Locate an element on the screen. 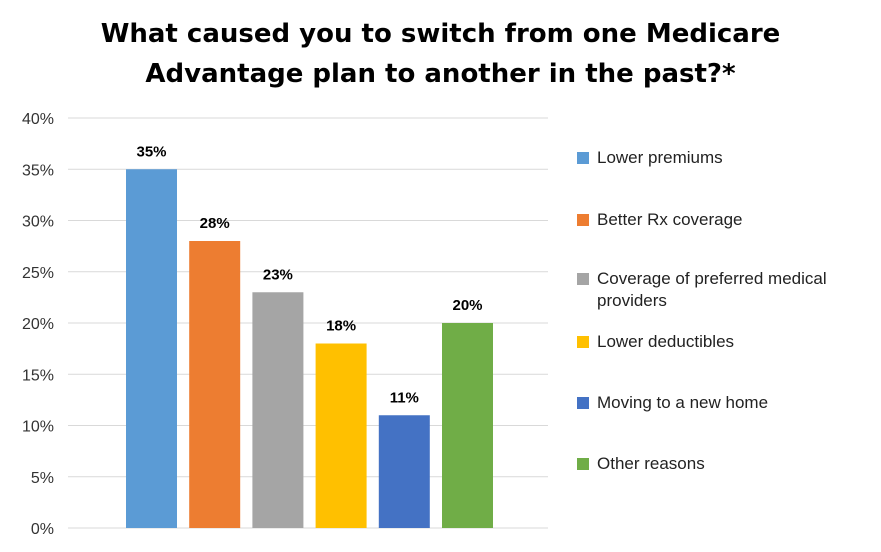 The width and height of the screenshot is (881, 552). legend-label: Moving to a new home is located at coordinates (683, 402).